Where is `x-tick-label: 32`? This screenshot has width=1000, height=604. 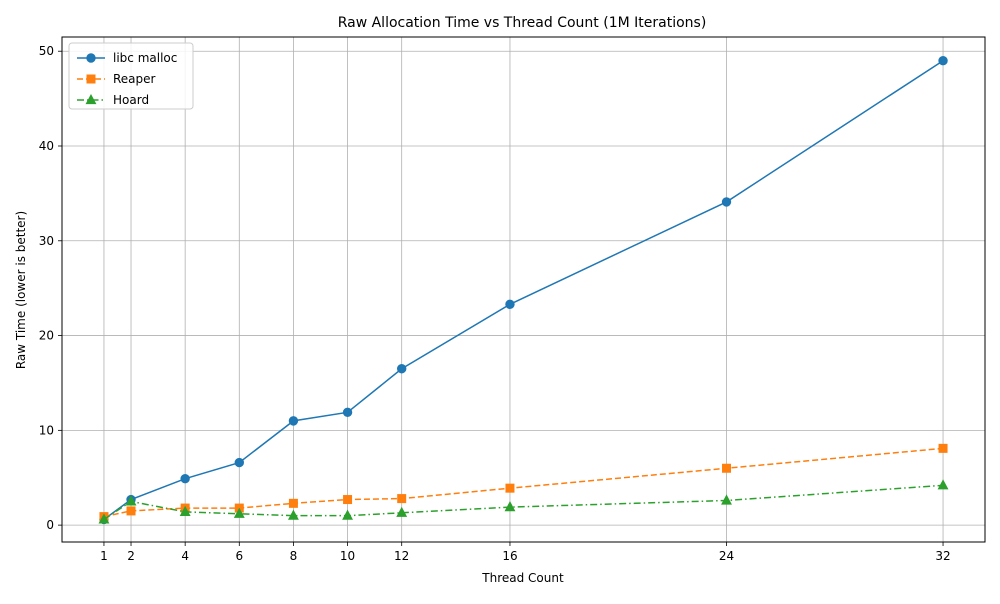
x-tick-label: 32 is located at coordinates (942, 556).